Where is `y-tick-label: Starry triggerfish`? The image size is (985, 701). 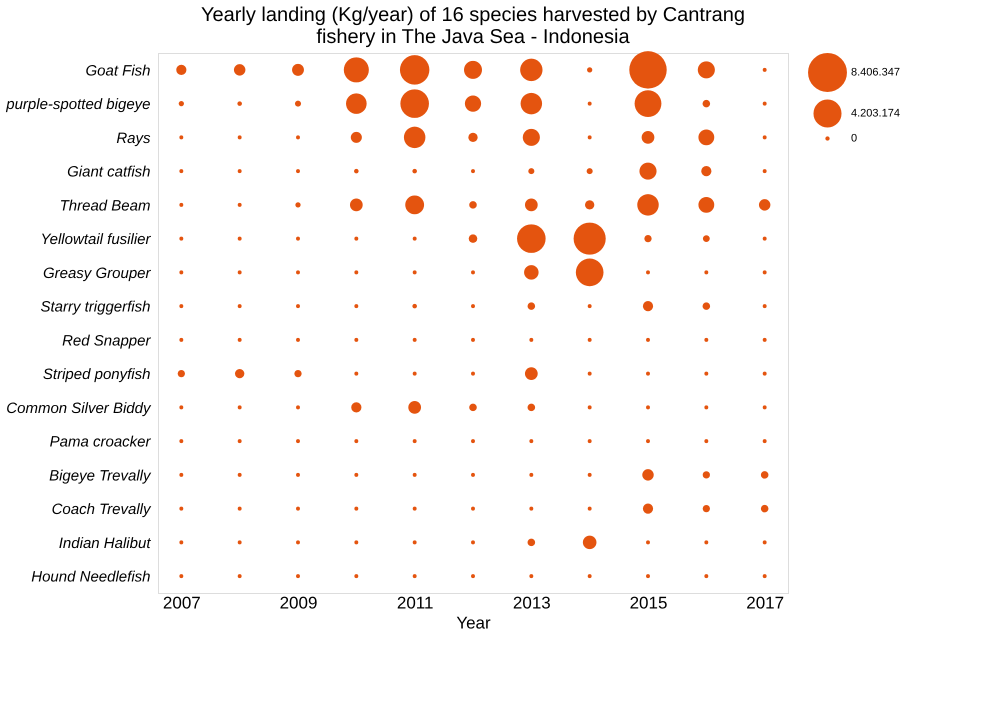
y-tick-label: Starry triggerfish is located at coordinates (95, 307).